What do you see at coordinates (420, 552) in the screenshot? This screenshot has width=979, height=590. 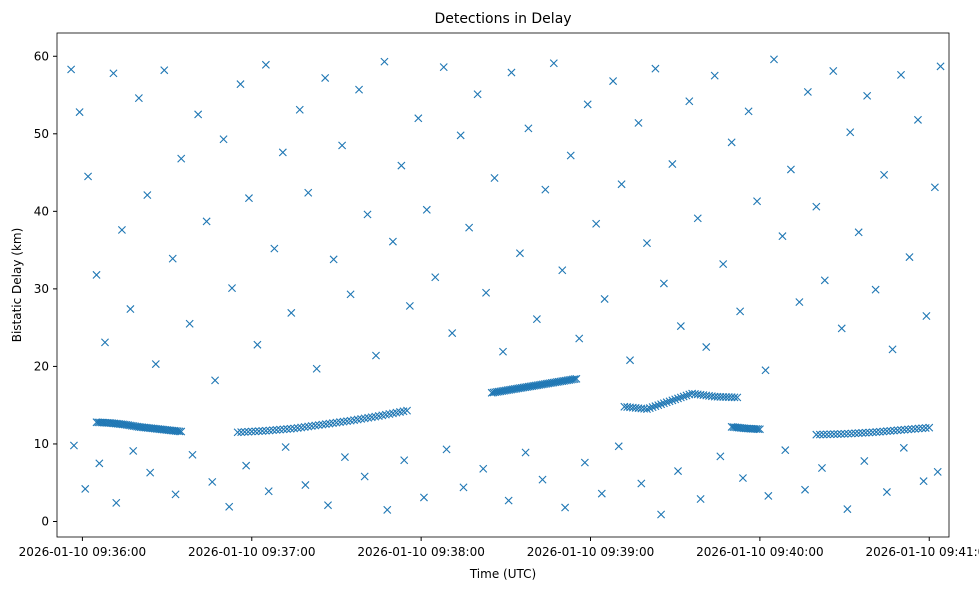 I see `x-tick-label: 2026-01-10 09:38:00` at bounding box center [420, 552].